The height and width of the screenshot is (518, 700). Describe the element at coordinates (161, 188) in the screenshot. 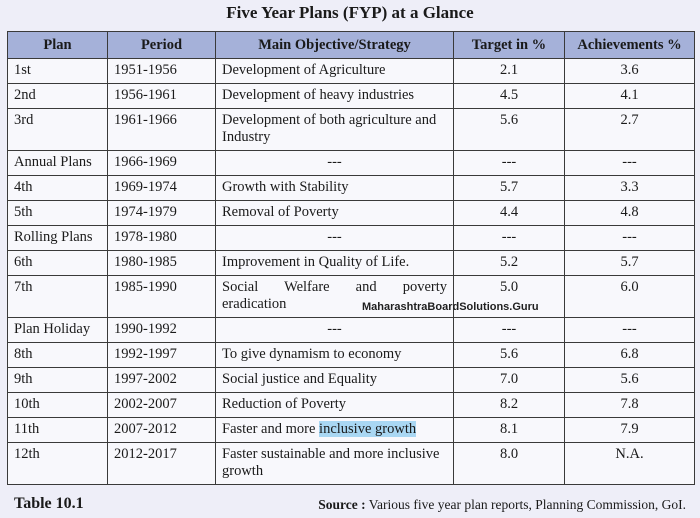

I see `period-cell: 1969-1974` at that location.